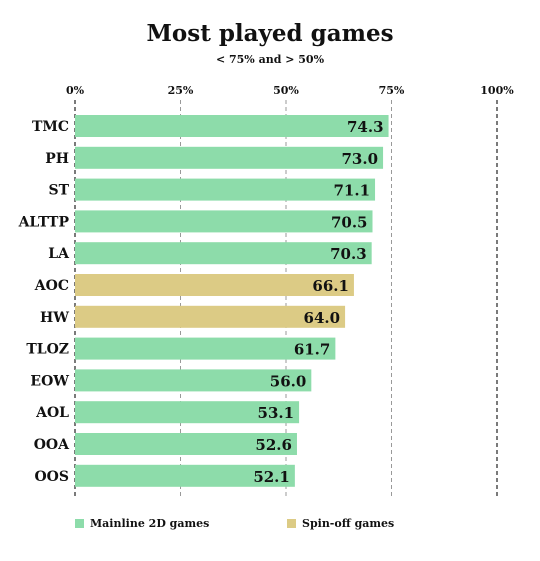 The width and height of the screenshot is (540, 561). I want to click on chart-subtitle: < 75% and > 50%, so click(270, 59).